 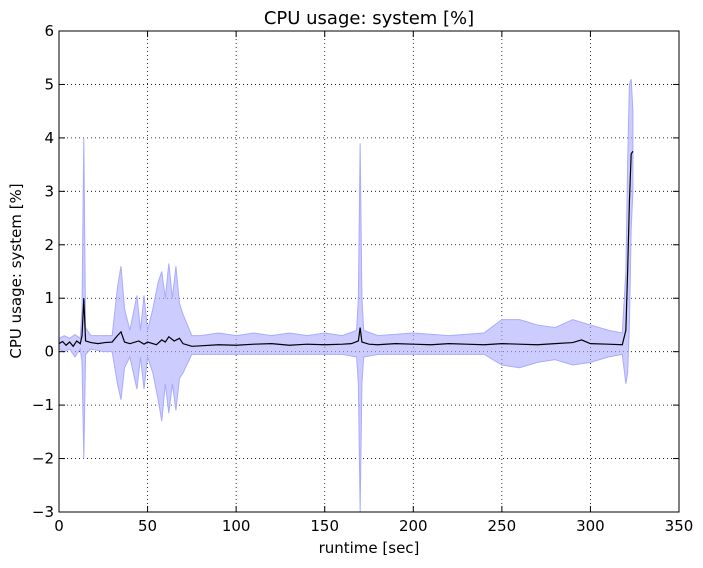 I want to click on y-tick-label: −3, so click(x=43, y=512).